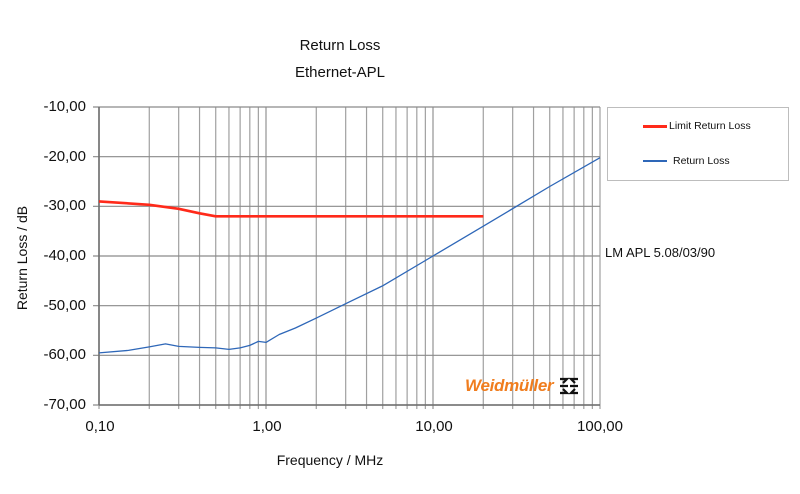 The width and height of the screenshot is (800, 494). I want to click on y-tick: -70,00, so click(64, 404).